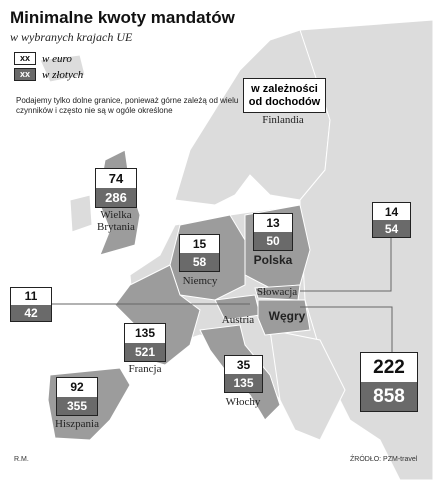  I want to click on legend-item: xx w euro, so click(48, 58).